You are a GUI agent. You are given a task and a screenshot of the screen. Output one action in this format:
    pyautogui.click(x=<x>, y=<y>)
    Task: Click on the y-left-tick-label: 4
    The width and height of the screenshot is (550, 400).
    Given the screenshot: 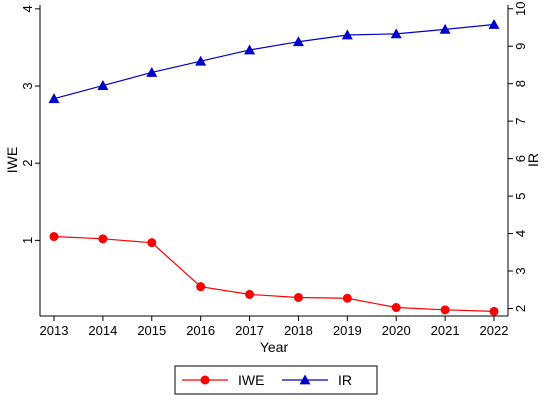 What is the action you would take?
    pyautogui.click(x=27, y=8)
    